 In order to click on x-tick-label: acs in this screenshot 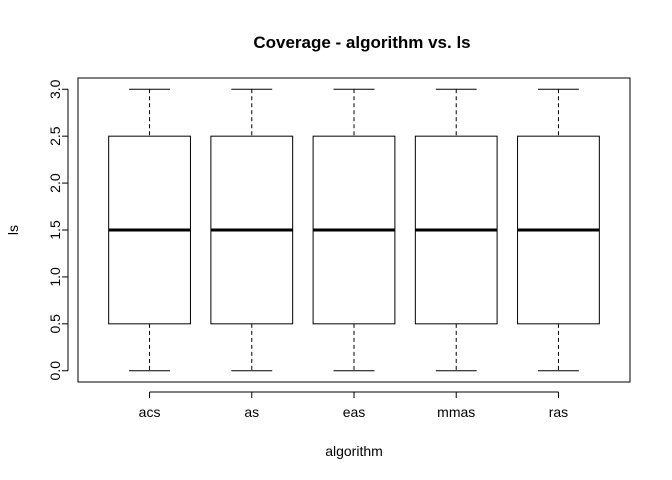, I will do `click(150, 412)`.